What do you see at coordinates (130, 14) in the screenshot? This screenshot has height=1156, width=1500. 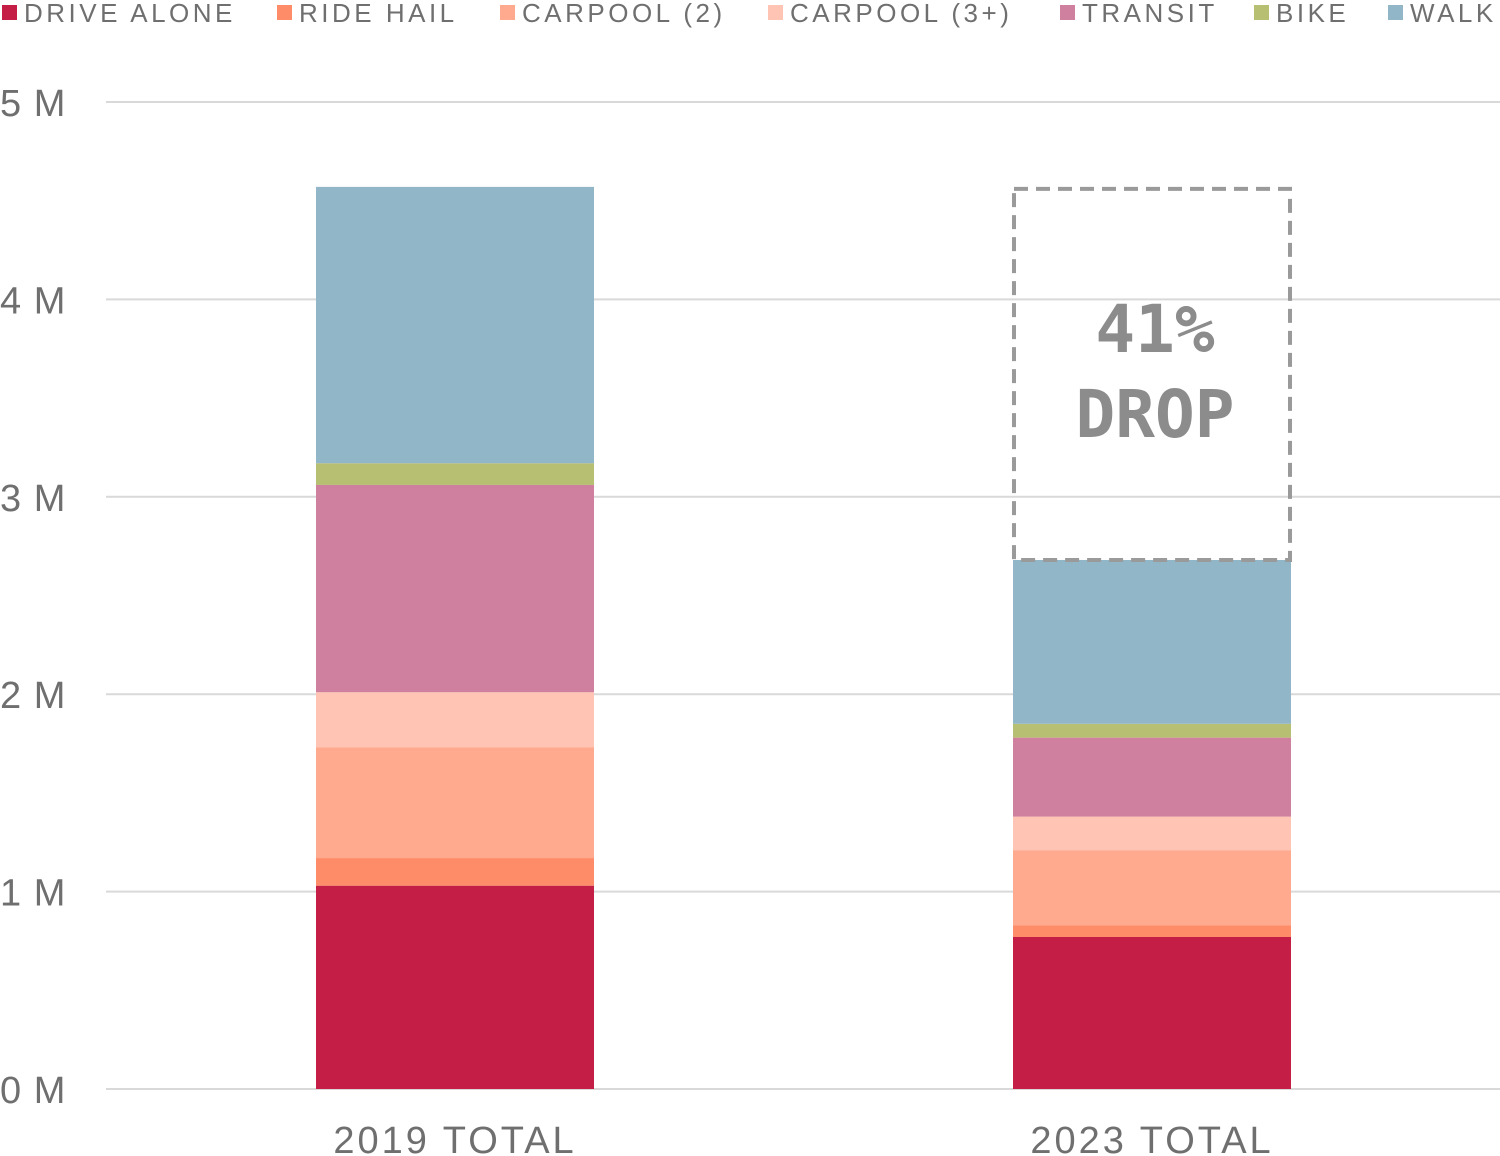 I see `legend-label-drive-alone: DRIVE ALONE` at bounding box center [130, 14].